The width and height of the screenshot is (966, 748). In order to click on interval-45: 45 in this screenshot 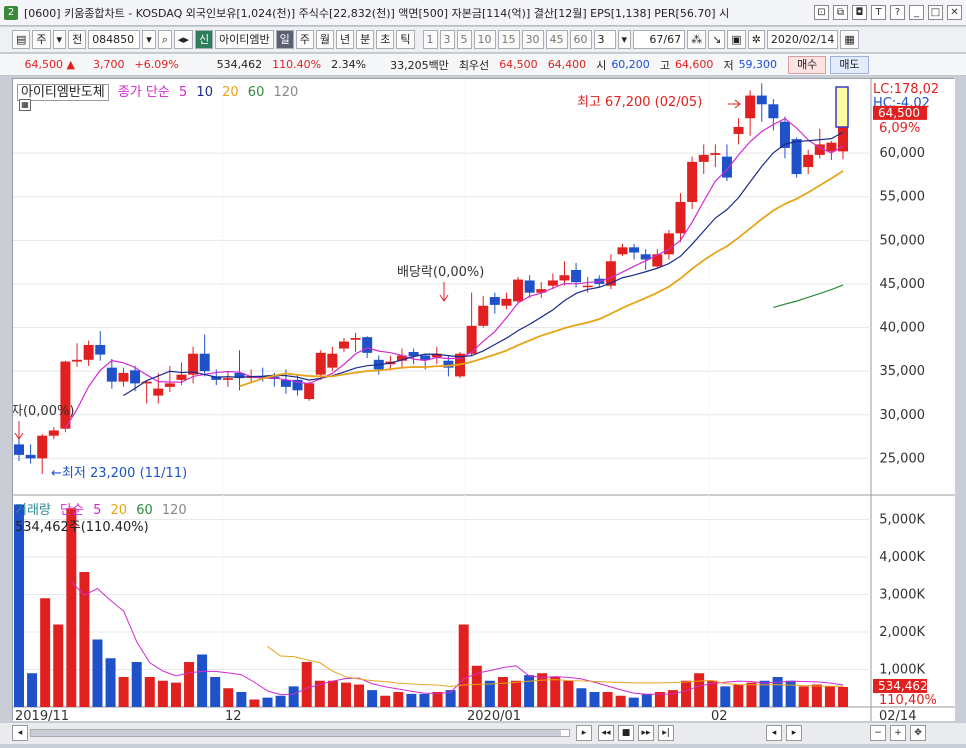, I will do `click(556, 39)`.